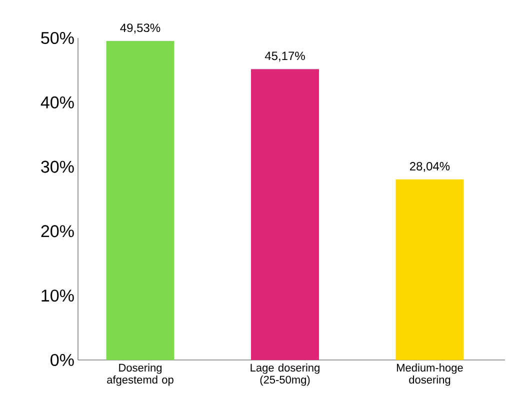 Image resolution: width=506 pixels, height=414 pixels. What do you see at coordinates (140, 29) in the screenshot?
I see `data-label: 49,53%` at bounding box center [140, 29].